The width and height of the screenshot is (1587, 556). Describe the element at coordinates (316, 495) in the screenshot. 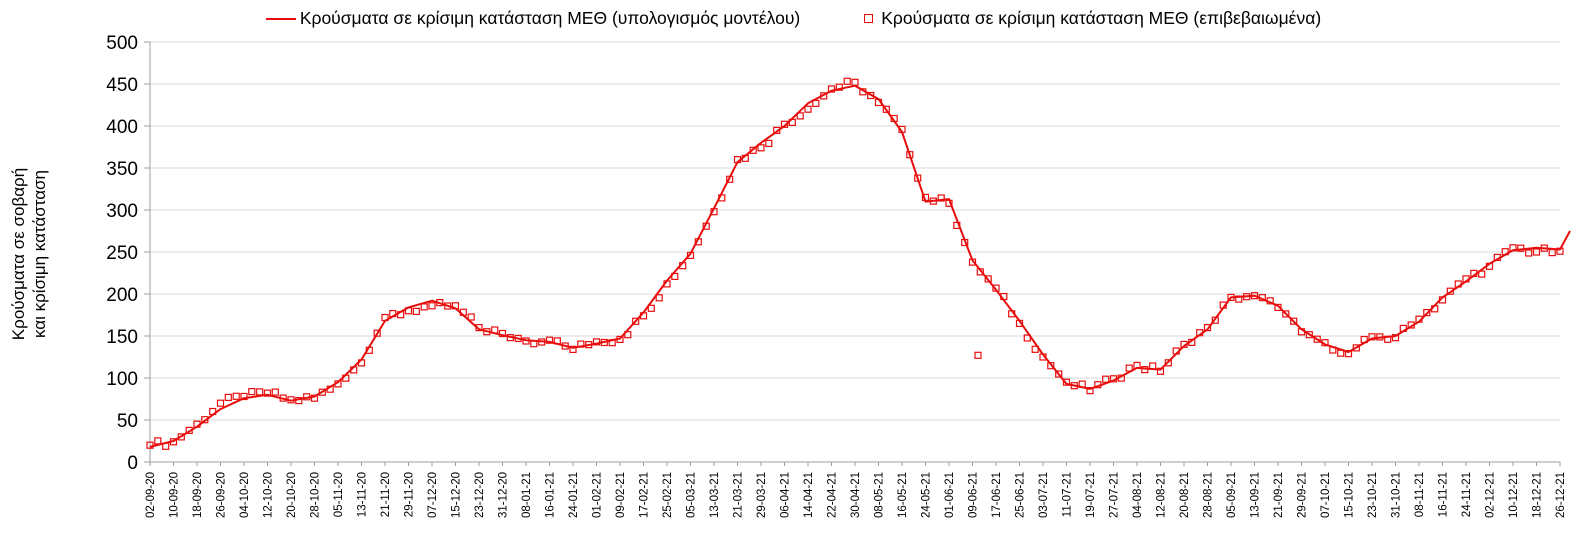

I see `x-tick-label: 28-10-20` at that location.